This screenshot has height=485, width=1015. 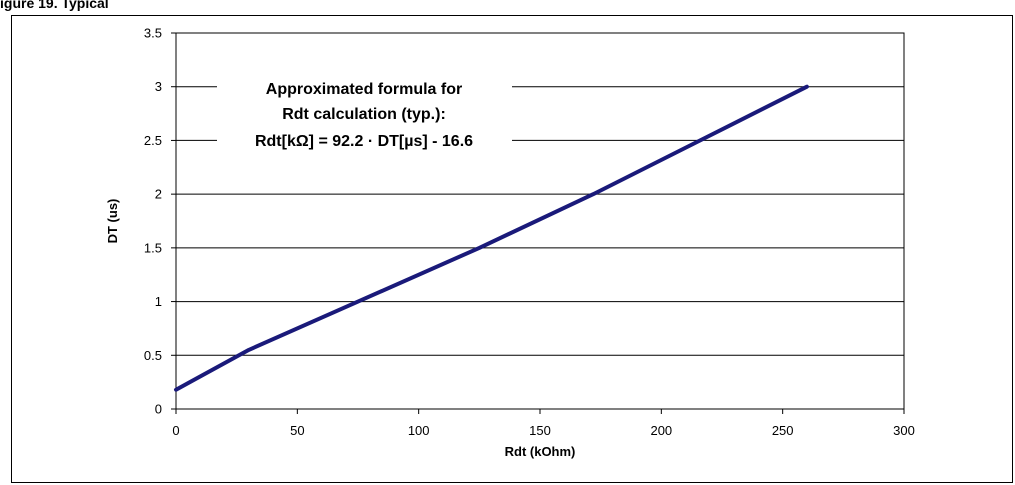 What do you see at coordinates (158, 409) in the screenshot?
I see `y-tick-label-0: 0` at bounding box center [158, 409].